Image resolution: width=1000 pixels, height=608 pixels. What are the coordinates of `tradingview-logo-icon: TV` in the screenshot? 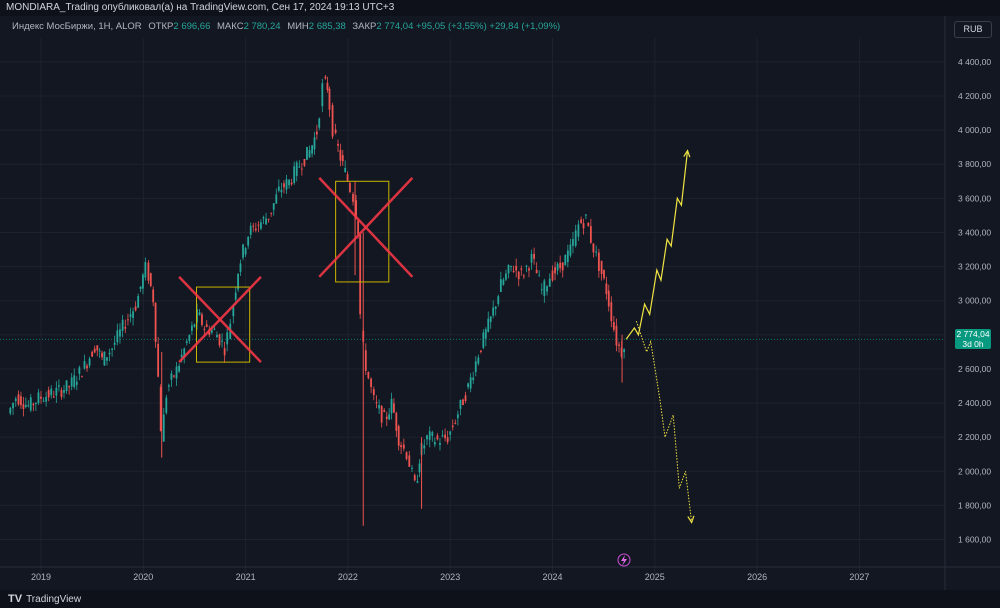 It's located at (15, 599).